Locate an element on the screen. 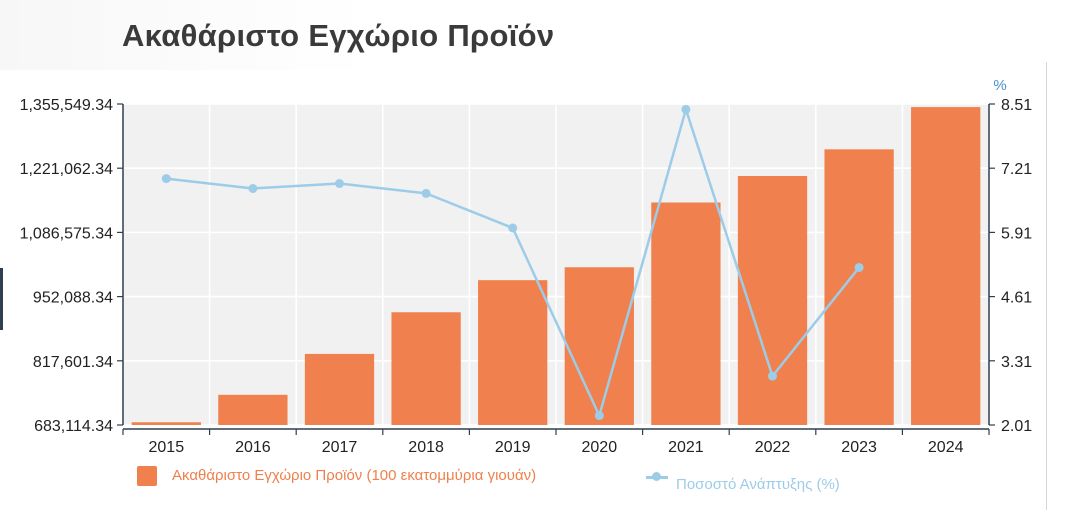 The height and width of the screenshot is (510, 1065). point-growth-2016 is located at coordinates (253, 188).